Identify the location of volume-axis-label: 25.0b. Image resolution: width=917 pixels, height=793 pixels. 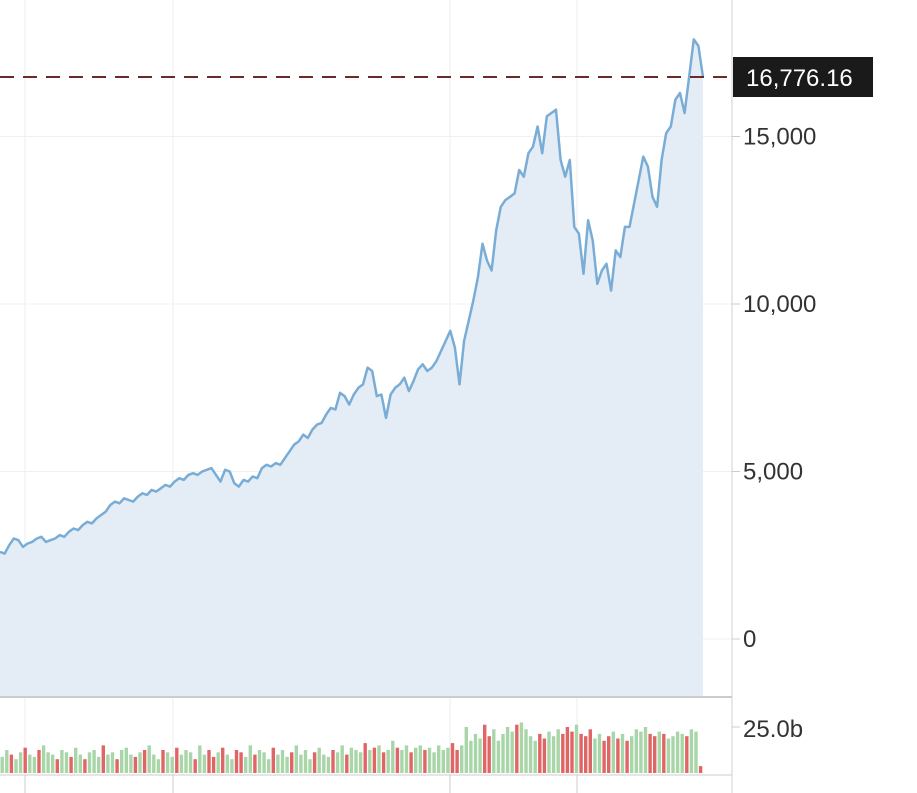
(773, 729).